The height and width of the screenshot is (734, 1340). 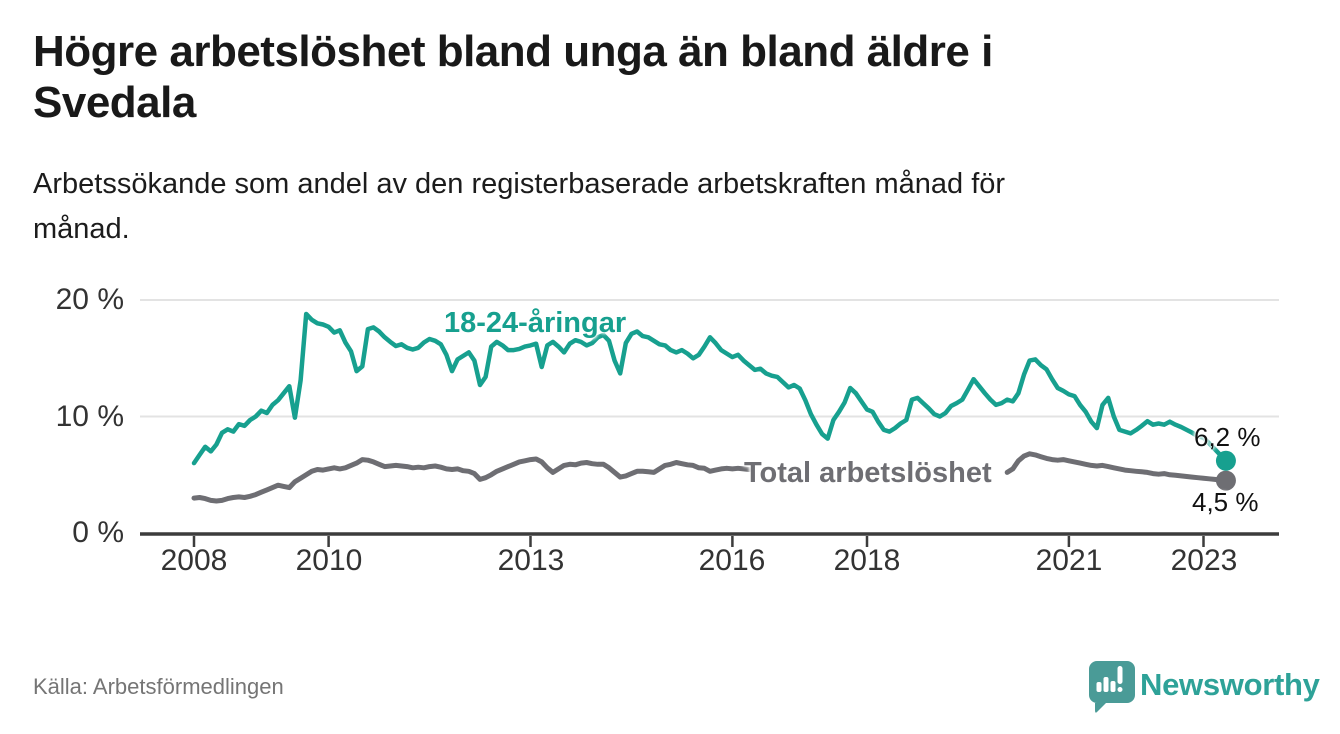 What do you see at coordinates (732, 560) in the screenshot?
I see `x-tick-label-2016: 2016` at bounding box center [732, 560].